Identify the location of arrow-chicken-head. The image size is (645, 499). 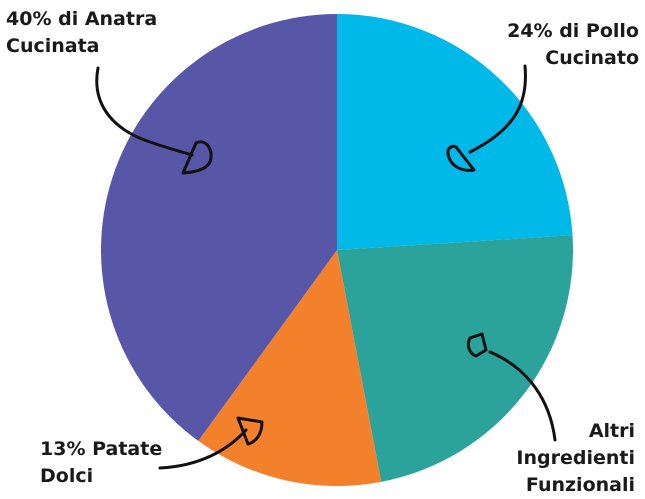
(461, 158).